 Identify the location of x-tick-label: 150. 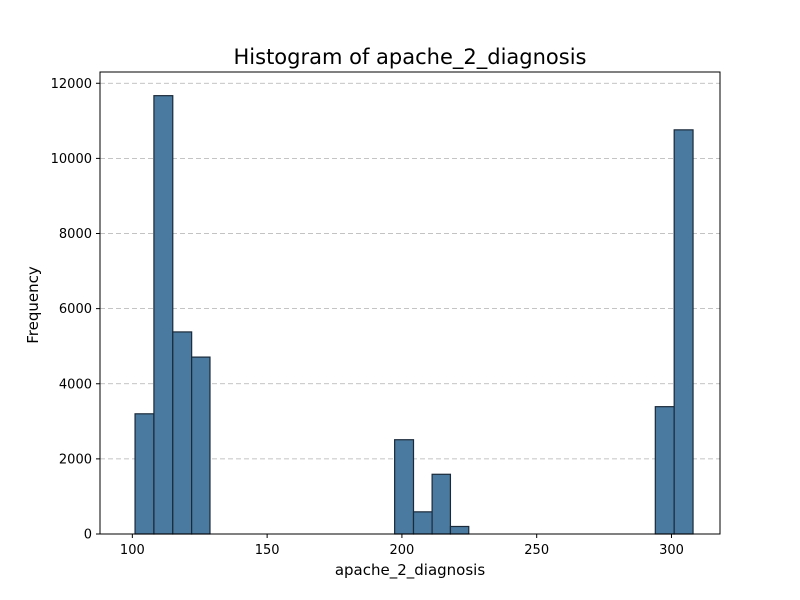
(267, 550).